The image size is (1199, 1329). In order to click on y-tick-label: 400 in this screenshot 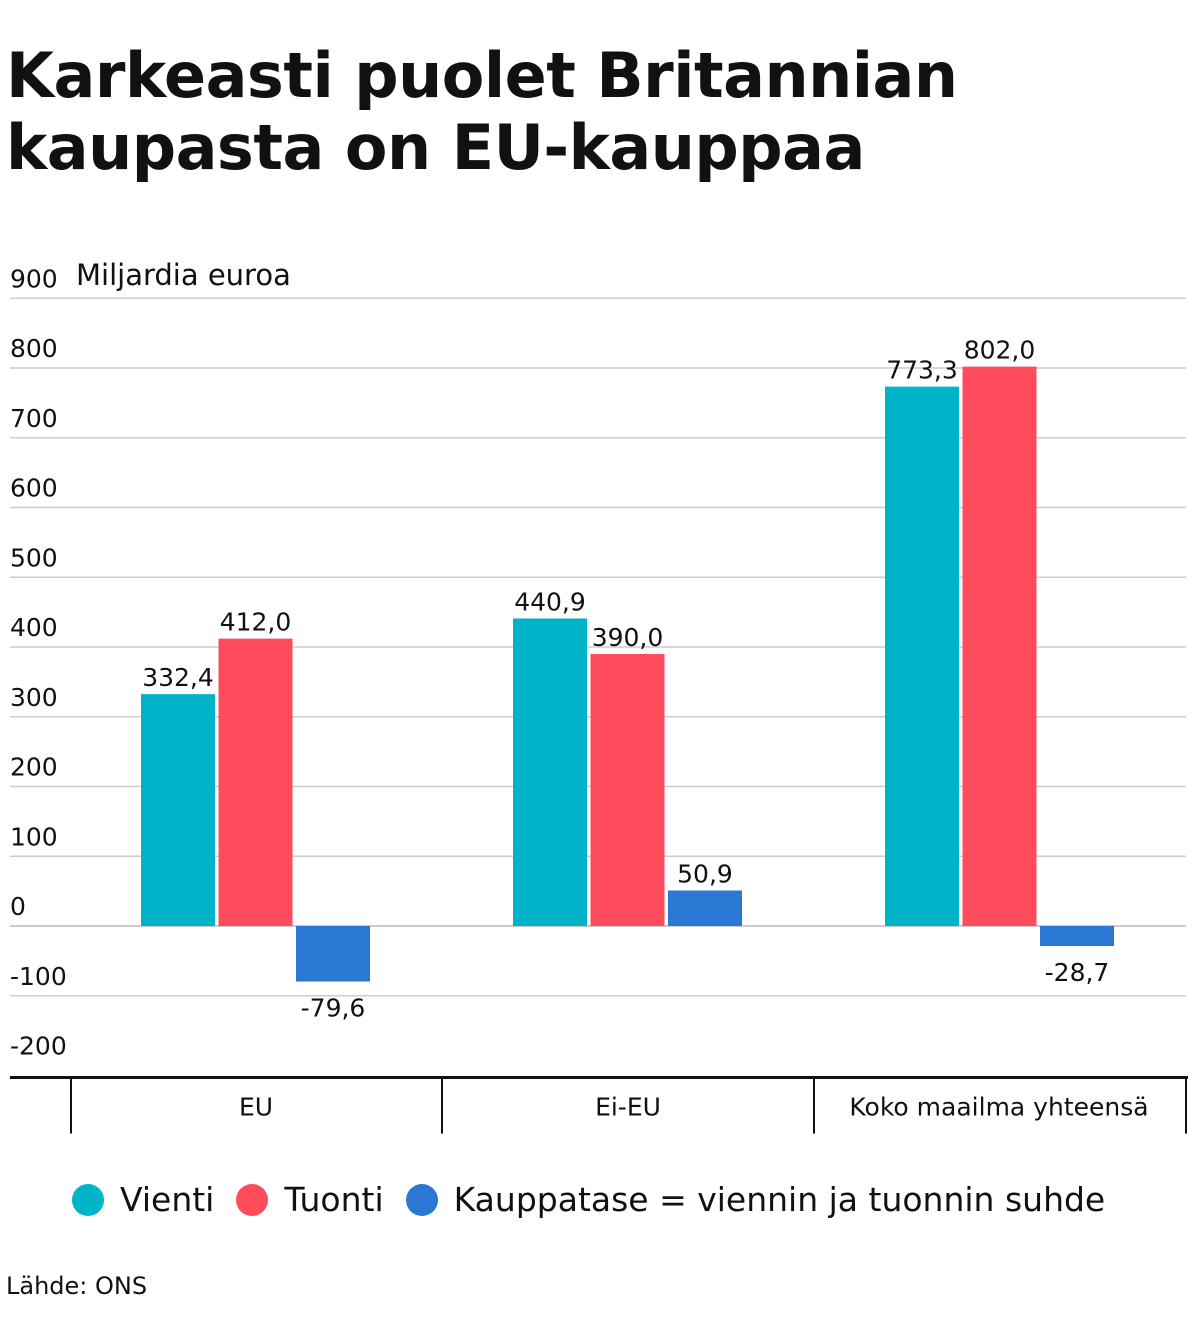, I will do `click(34, 627)`.